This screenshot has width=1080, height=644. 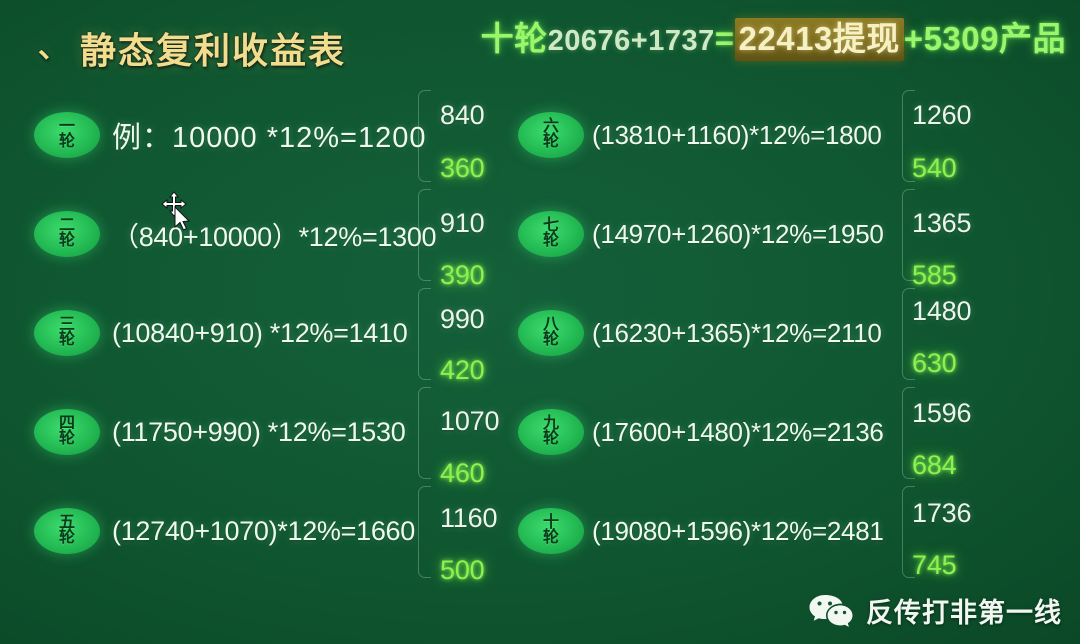 I want to click on round-badge: 三 轮, so click(x=67, y=333).